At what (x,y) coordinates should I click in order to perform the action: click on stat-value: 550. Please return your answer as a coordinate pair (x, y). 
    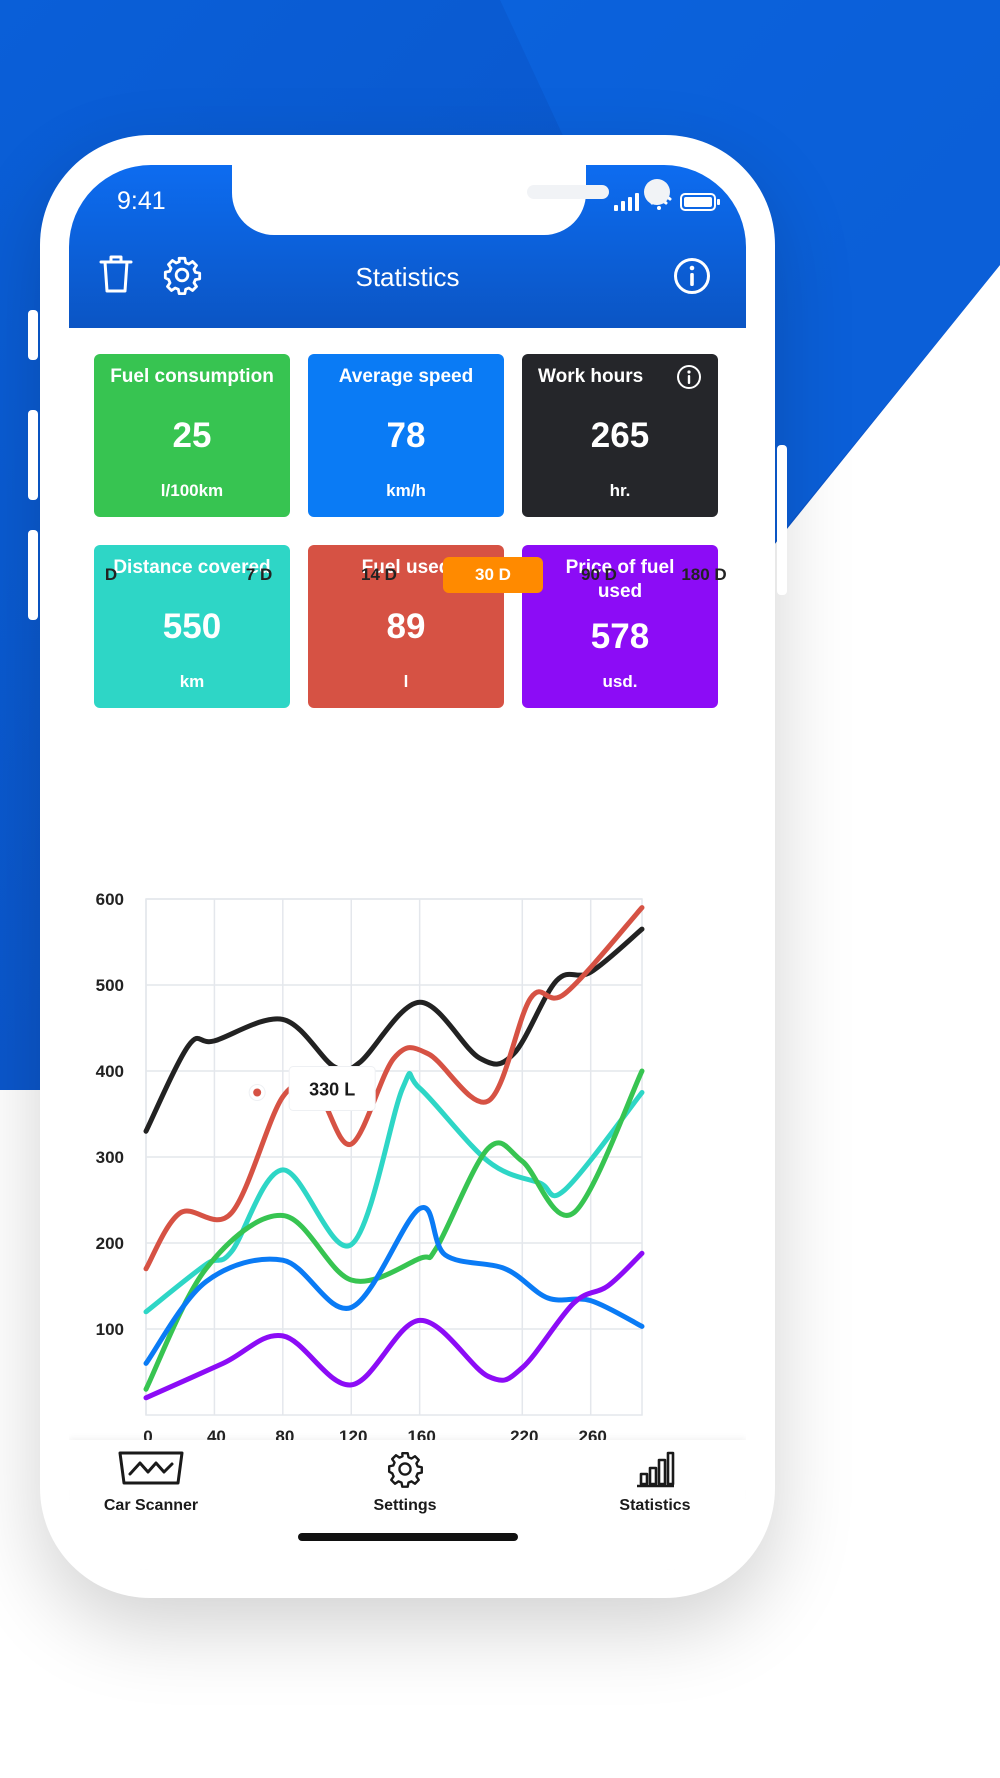
    Looking at the image, I should click on (192, 626).